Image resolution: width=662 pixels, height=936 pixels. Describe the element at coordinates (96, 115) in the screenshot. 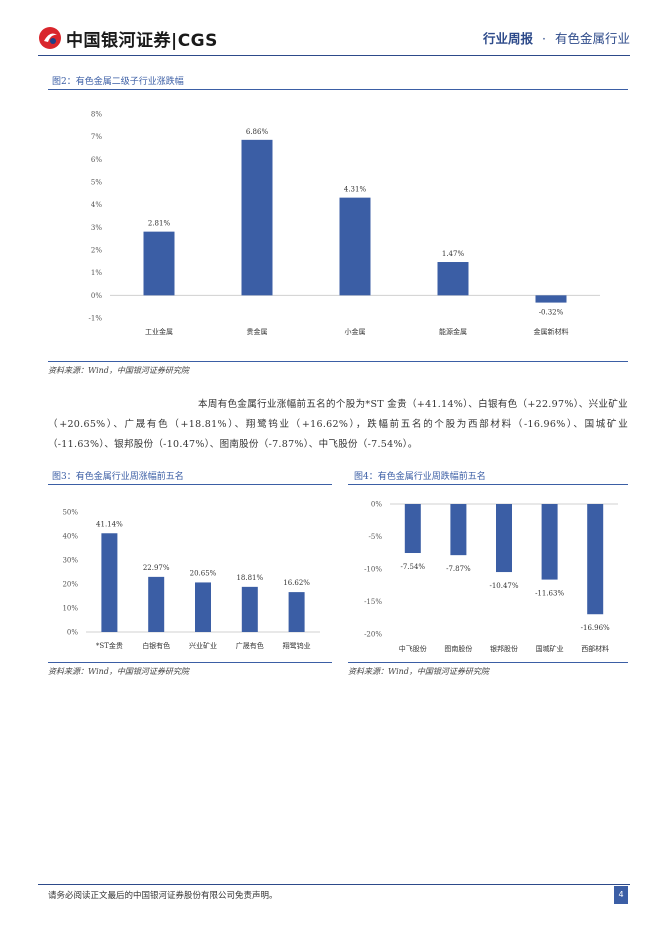

I see `y-tick-label: 8%` at that location.